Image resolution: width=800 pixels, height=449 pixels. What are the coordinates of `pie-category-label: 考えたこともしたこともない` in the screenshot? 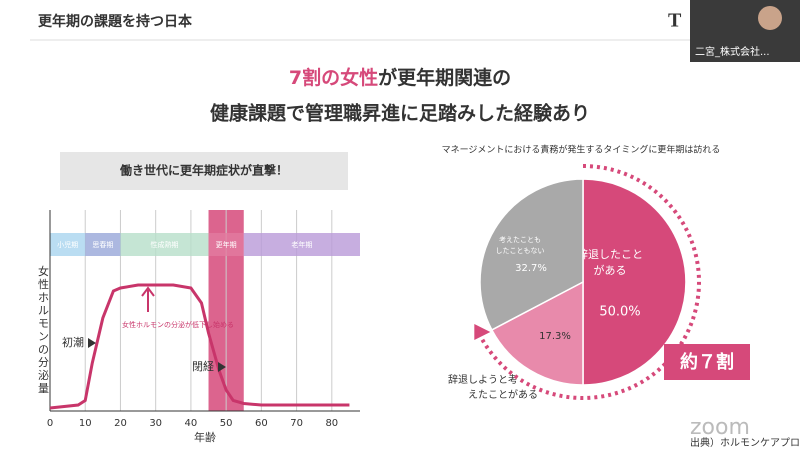 It's located at (520, 245).